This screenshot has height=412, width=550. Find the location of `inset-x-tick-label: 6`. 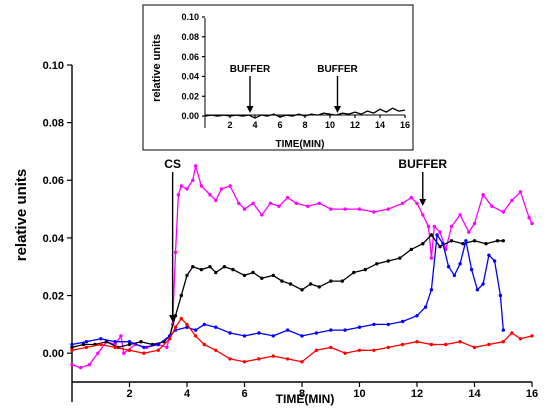

inset-x-tick-label: 6 is located at coordinates (279, 125).